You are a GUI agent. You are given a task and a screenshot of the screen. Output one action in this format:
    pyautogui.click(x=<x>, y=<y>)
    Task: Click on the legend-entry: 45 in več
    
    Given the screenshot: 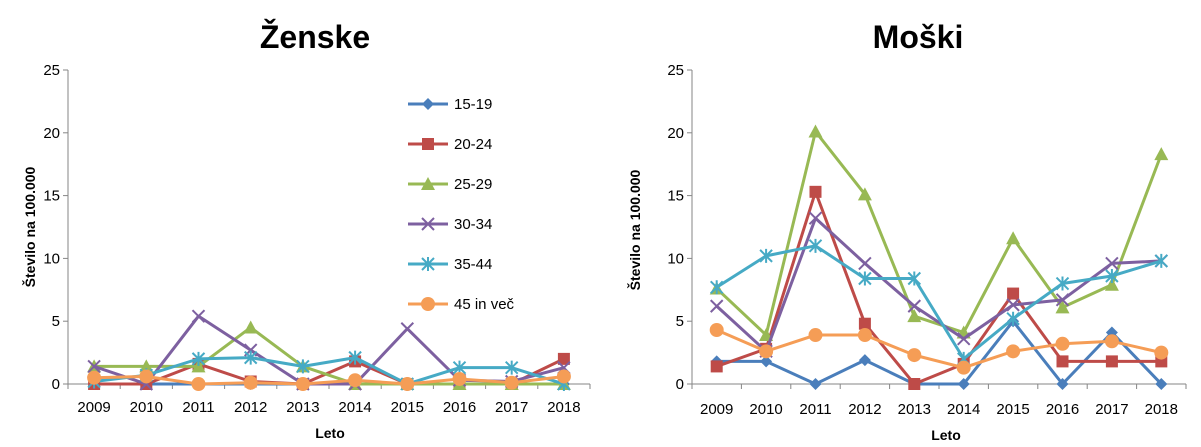 What is the action you would take?
    pyautogui.click(x=461, y=304)
    